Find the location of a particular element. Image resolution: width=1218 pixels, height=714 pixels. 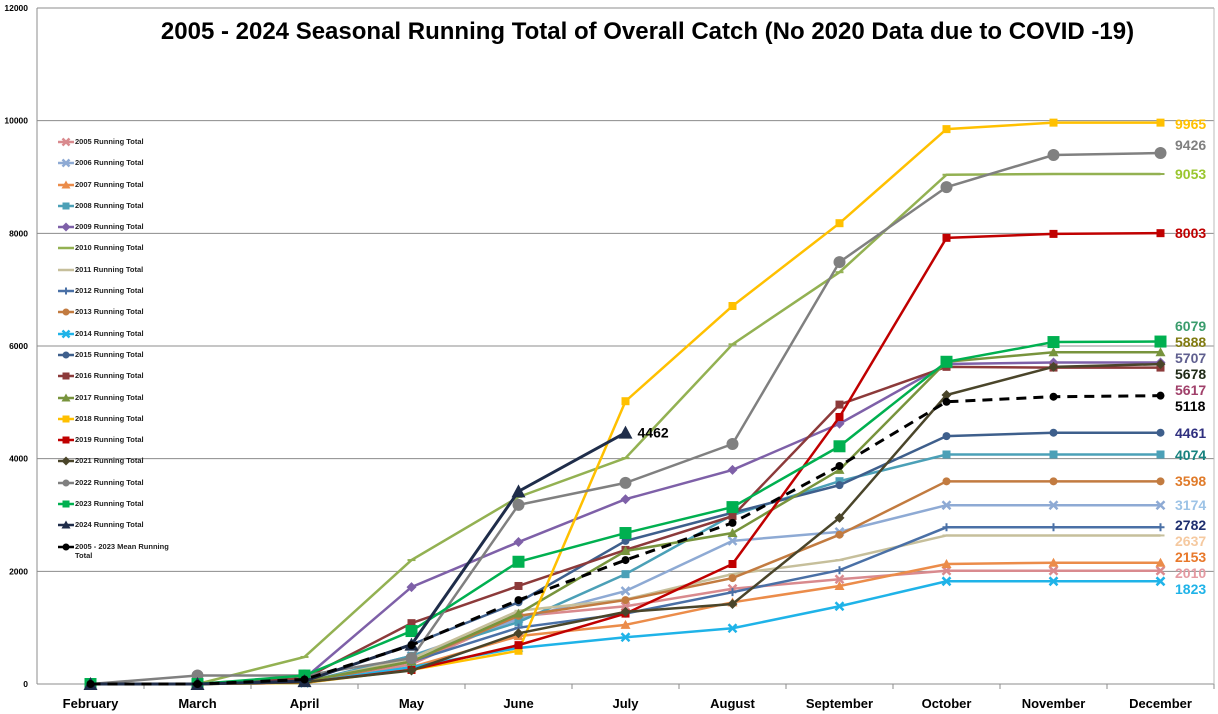

legend-item: 2023 Running Total is located at coordinates (123, 509).